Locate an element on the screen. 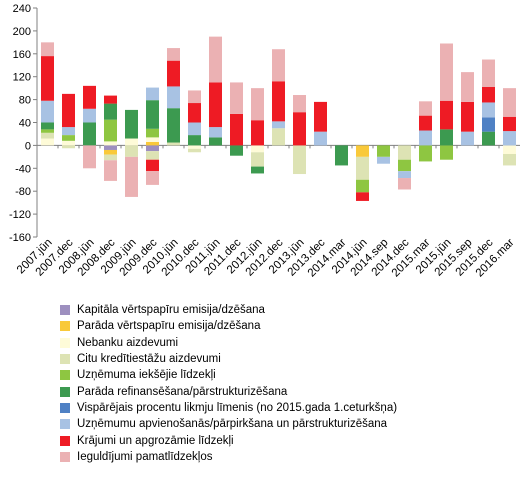  y-tick-label: -80 is located at coordinates (23, 192).